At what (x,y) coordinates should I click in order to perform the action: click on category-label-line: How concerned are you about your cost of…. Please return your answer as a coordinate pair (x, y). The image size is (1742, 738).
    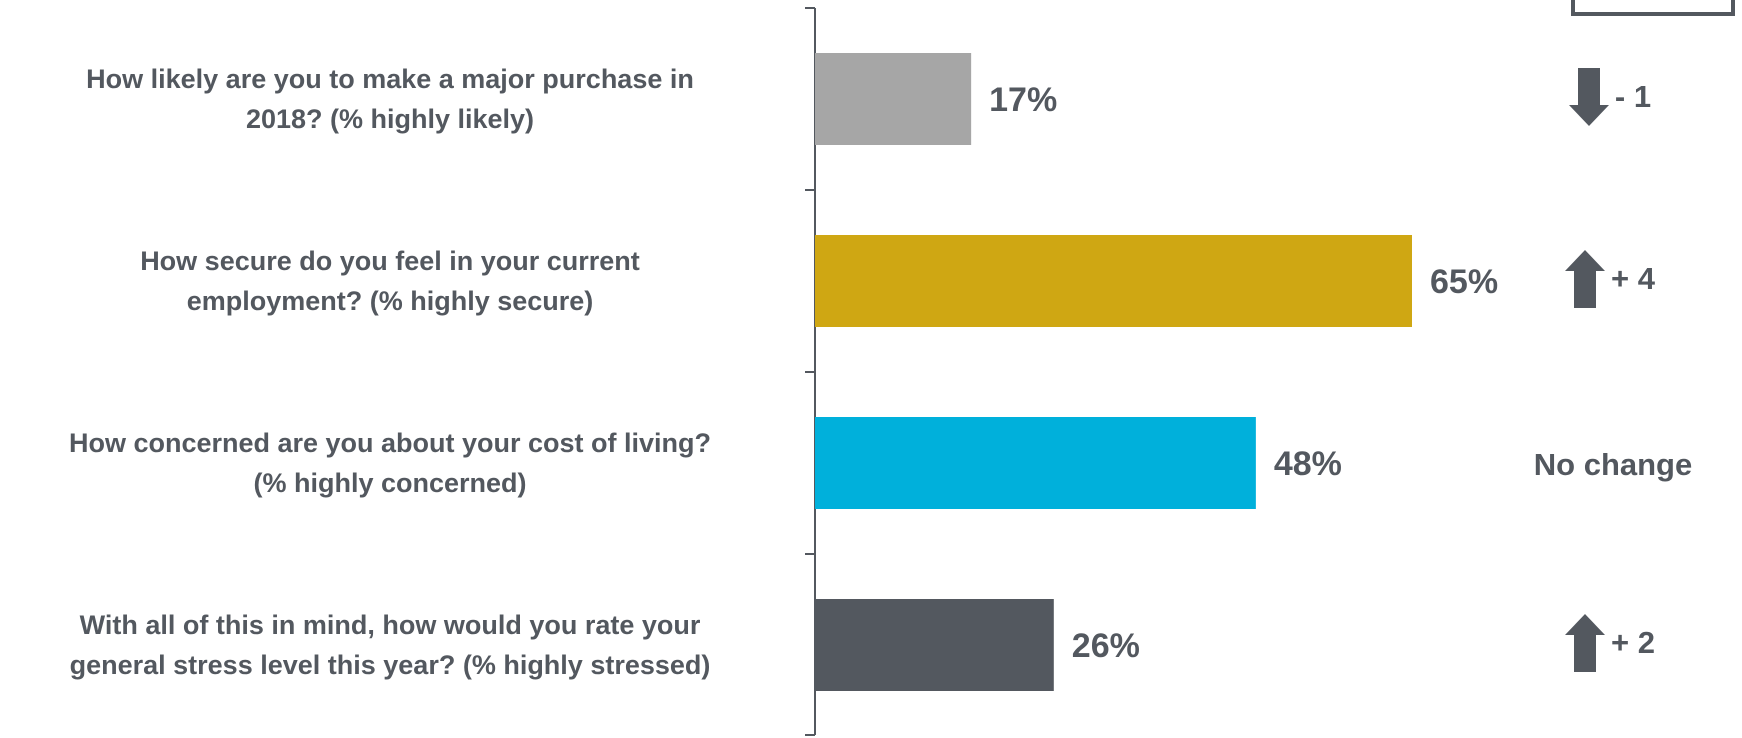
    Looking at the image, I should click on (390, 443).